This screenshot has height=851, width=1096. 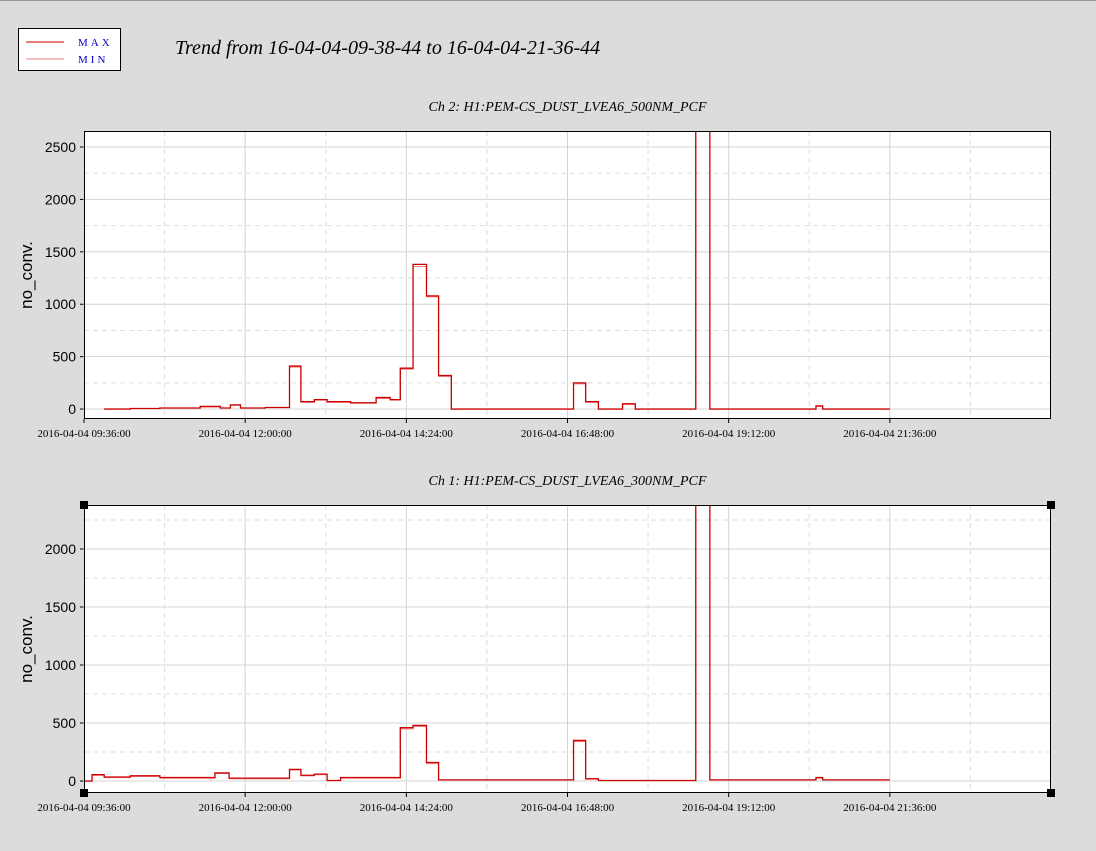 I want to click on chart-title: Ch 1: H1:PEM-CS_DUST_LVEA6_300NM_PCF, so click(x=568, y=481).